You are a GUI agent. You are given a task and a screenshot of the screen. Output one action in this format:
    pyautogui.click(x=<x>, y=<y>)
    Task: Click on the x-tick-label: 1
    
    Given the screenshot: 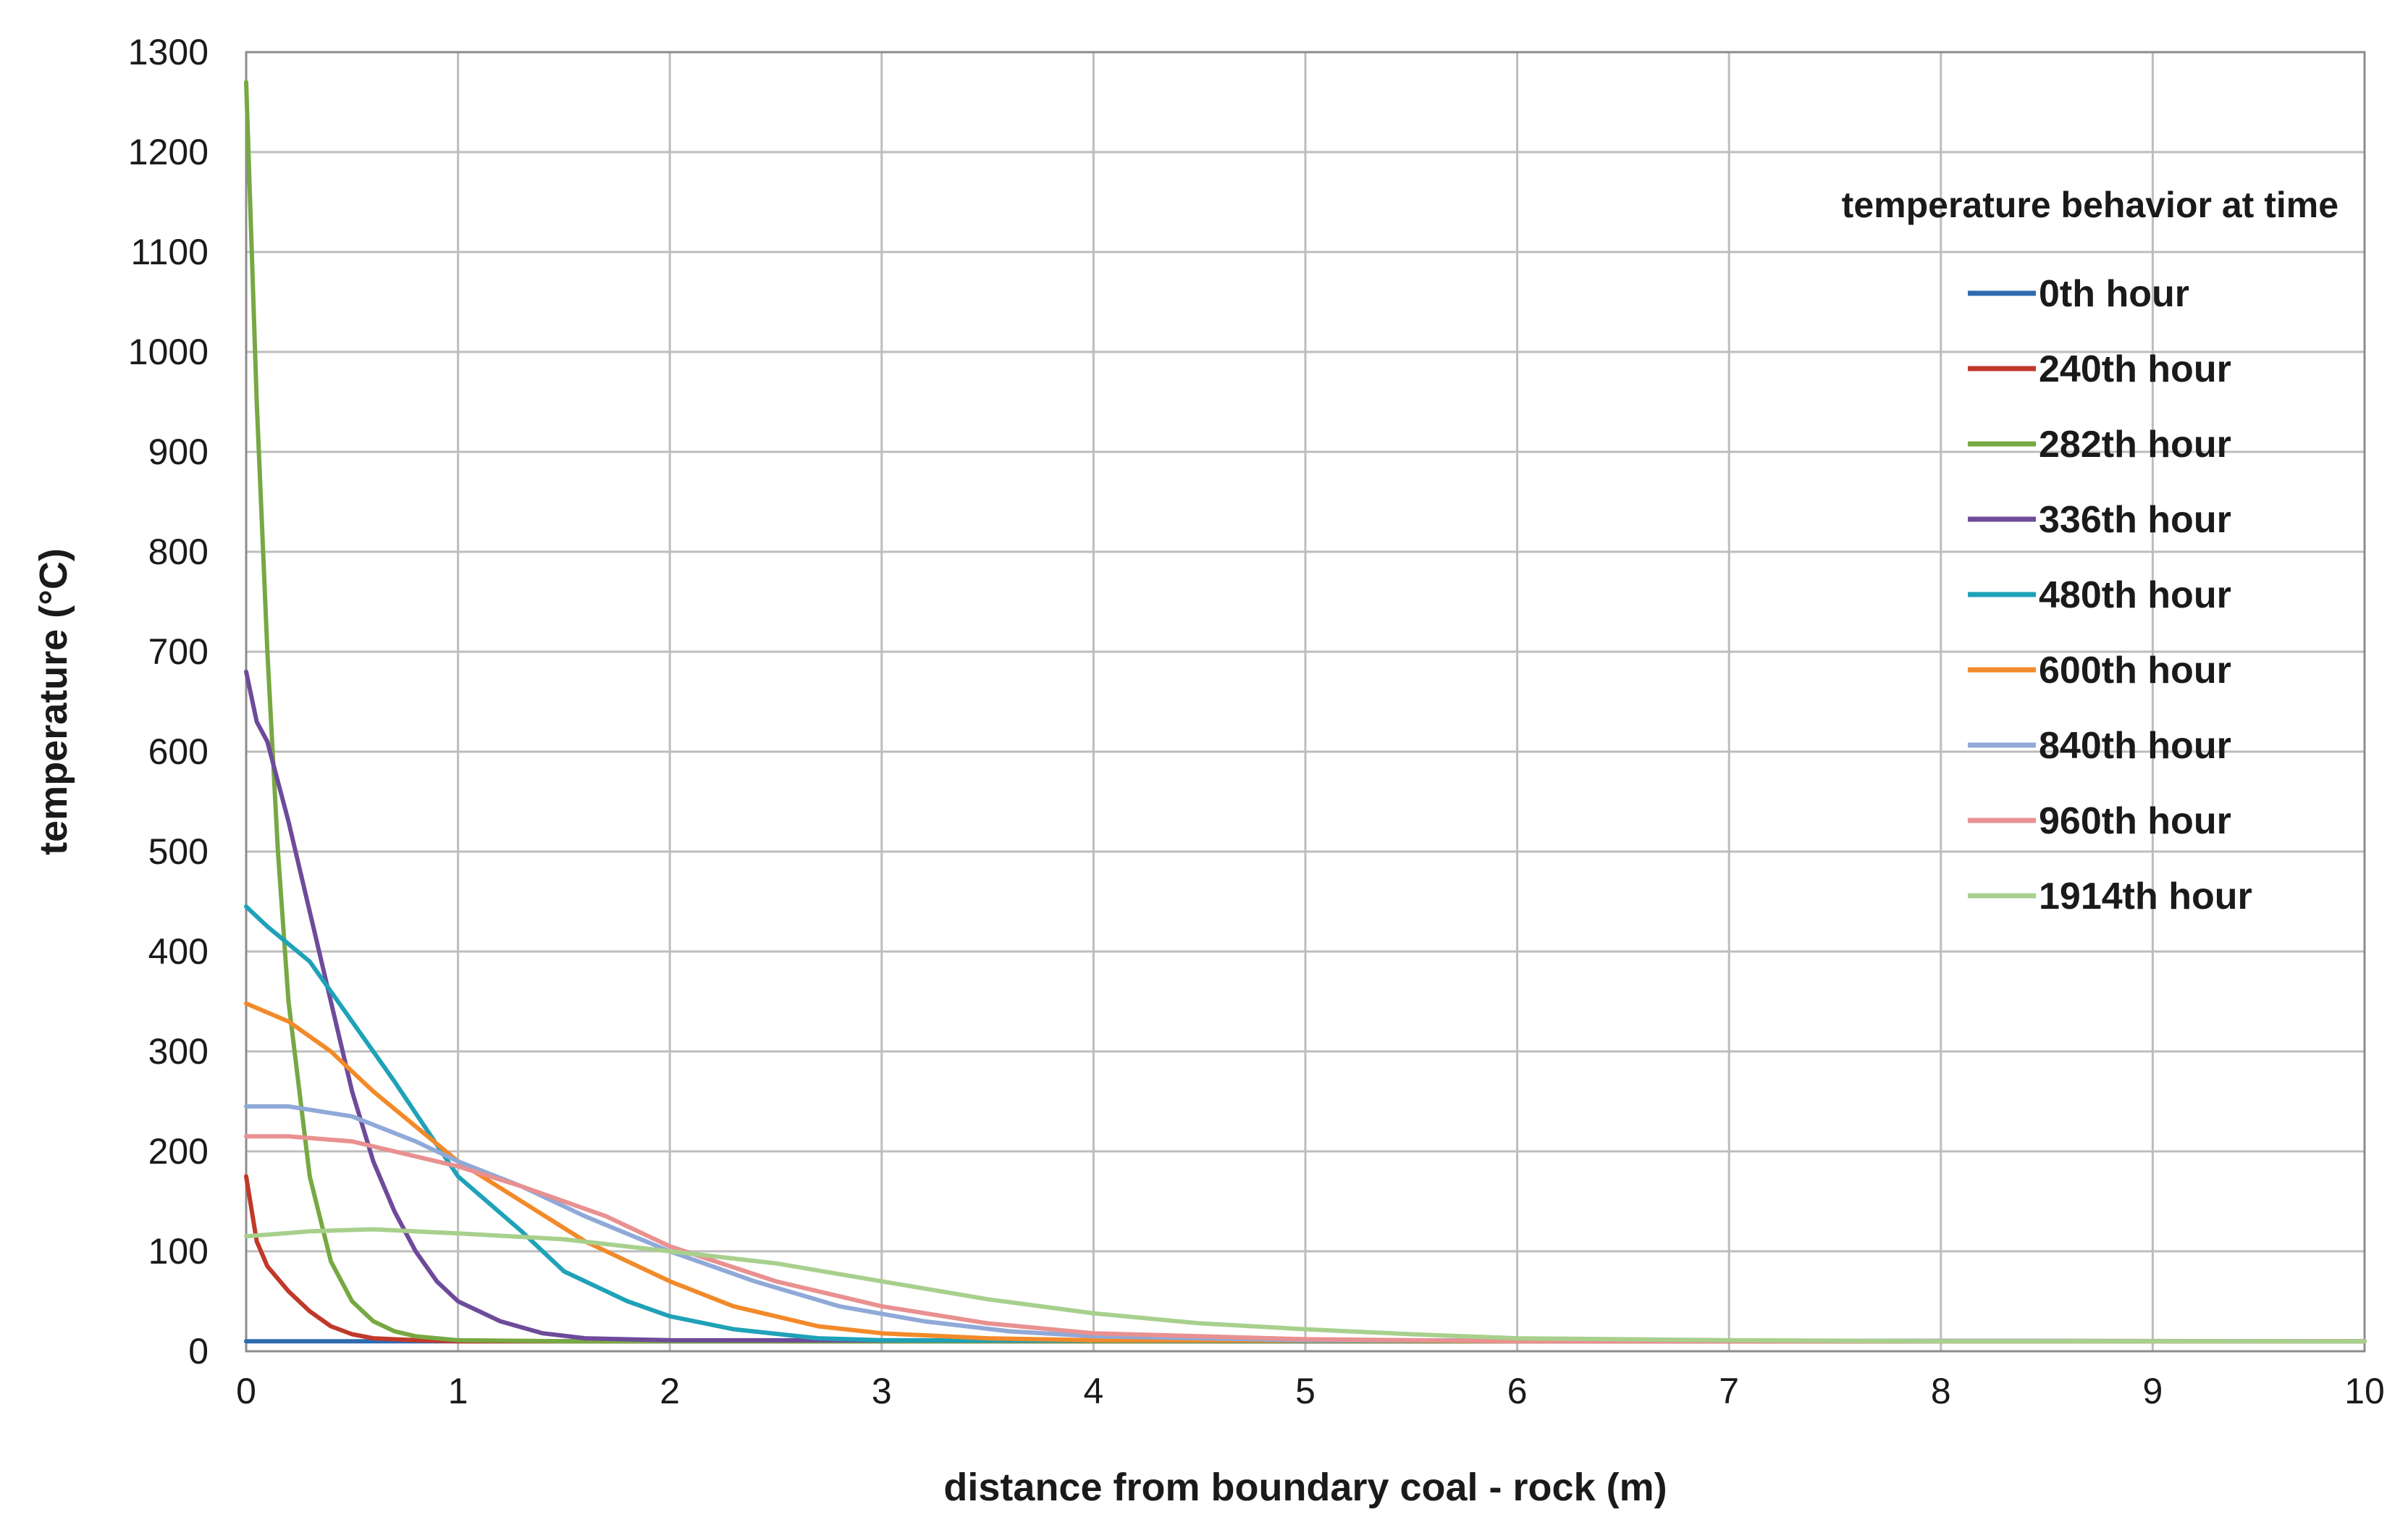 What is the action you would take?
    pyautogui.click(x=458, y=1391)
    